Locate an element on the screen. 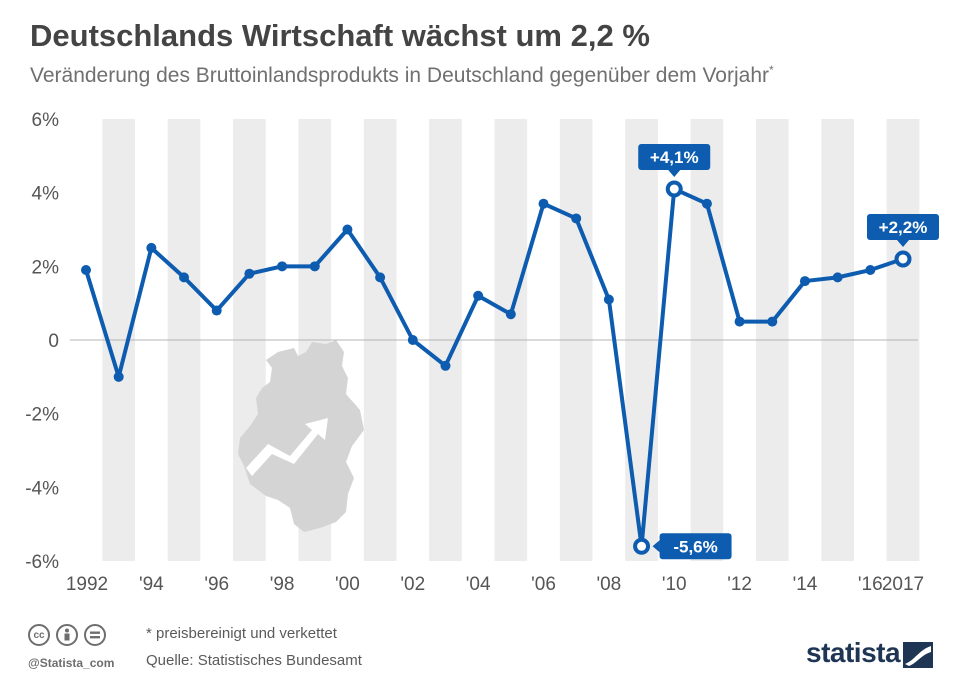 Image resolution: width=960 pixels, height=684 pixels. source-note: Quelle: Statistisches Bundesamt is located at coordinates (254, 660).